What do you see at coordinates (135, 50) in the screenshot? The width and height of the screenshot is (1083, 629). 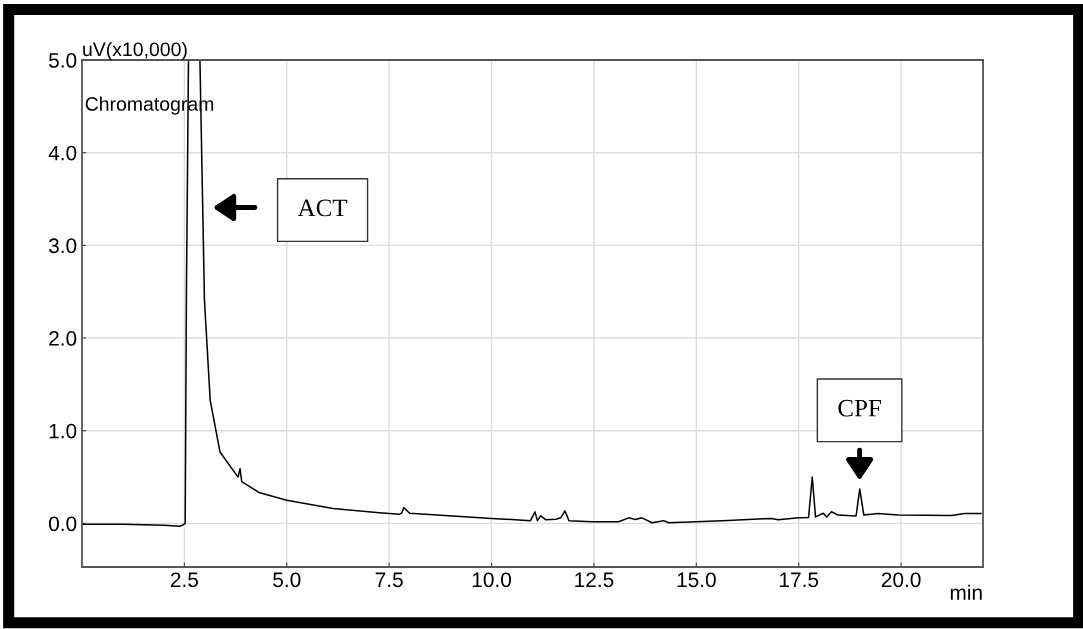 I see `y-axis-title: uV(x10,000)` at bounding box center [135, 50].